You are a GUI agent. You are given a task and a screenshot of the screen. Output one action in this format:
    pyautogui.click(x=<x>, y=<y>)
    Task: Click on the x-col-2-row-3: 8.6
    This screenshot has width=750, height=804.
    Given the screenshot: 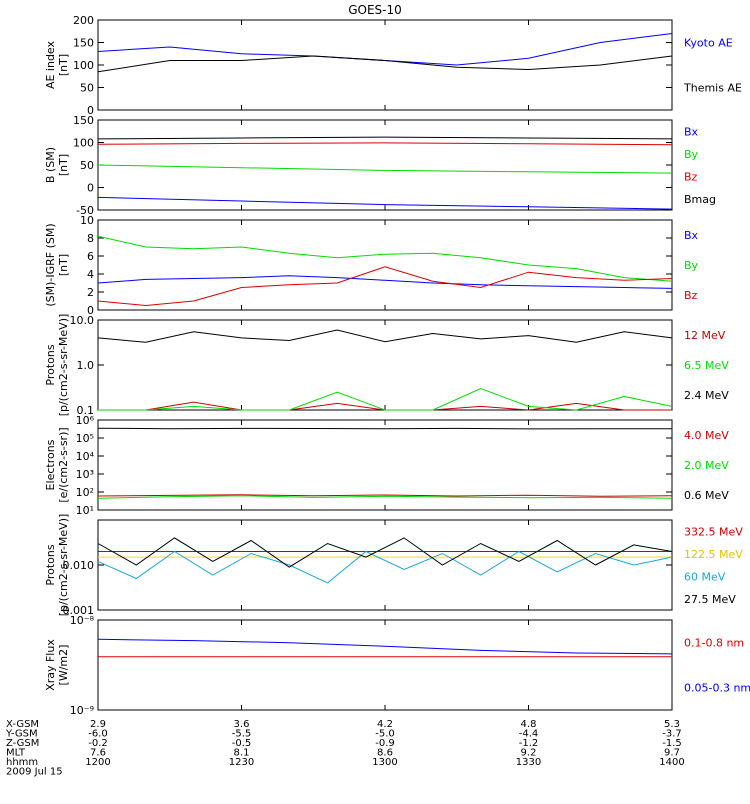 What is the action you would take?
    pyautogui.click(x=385, y=753)
    